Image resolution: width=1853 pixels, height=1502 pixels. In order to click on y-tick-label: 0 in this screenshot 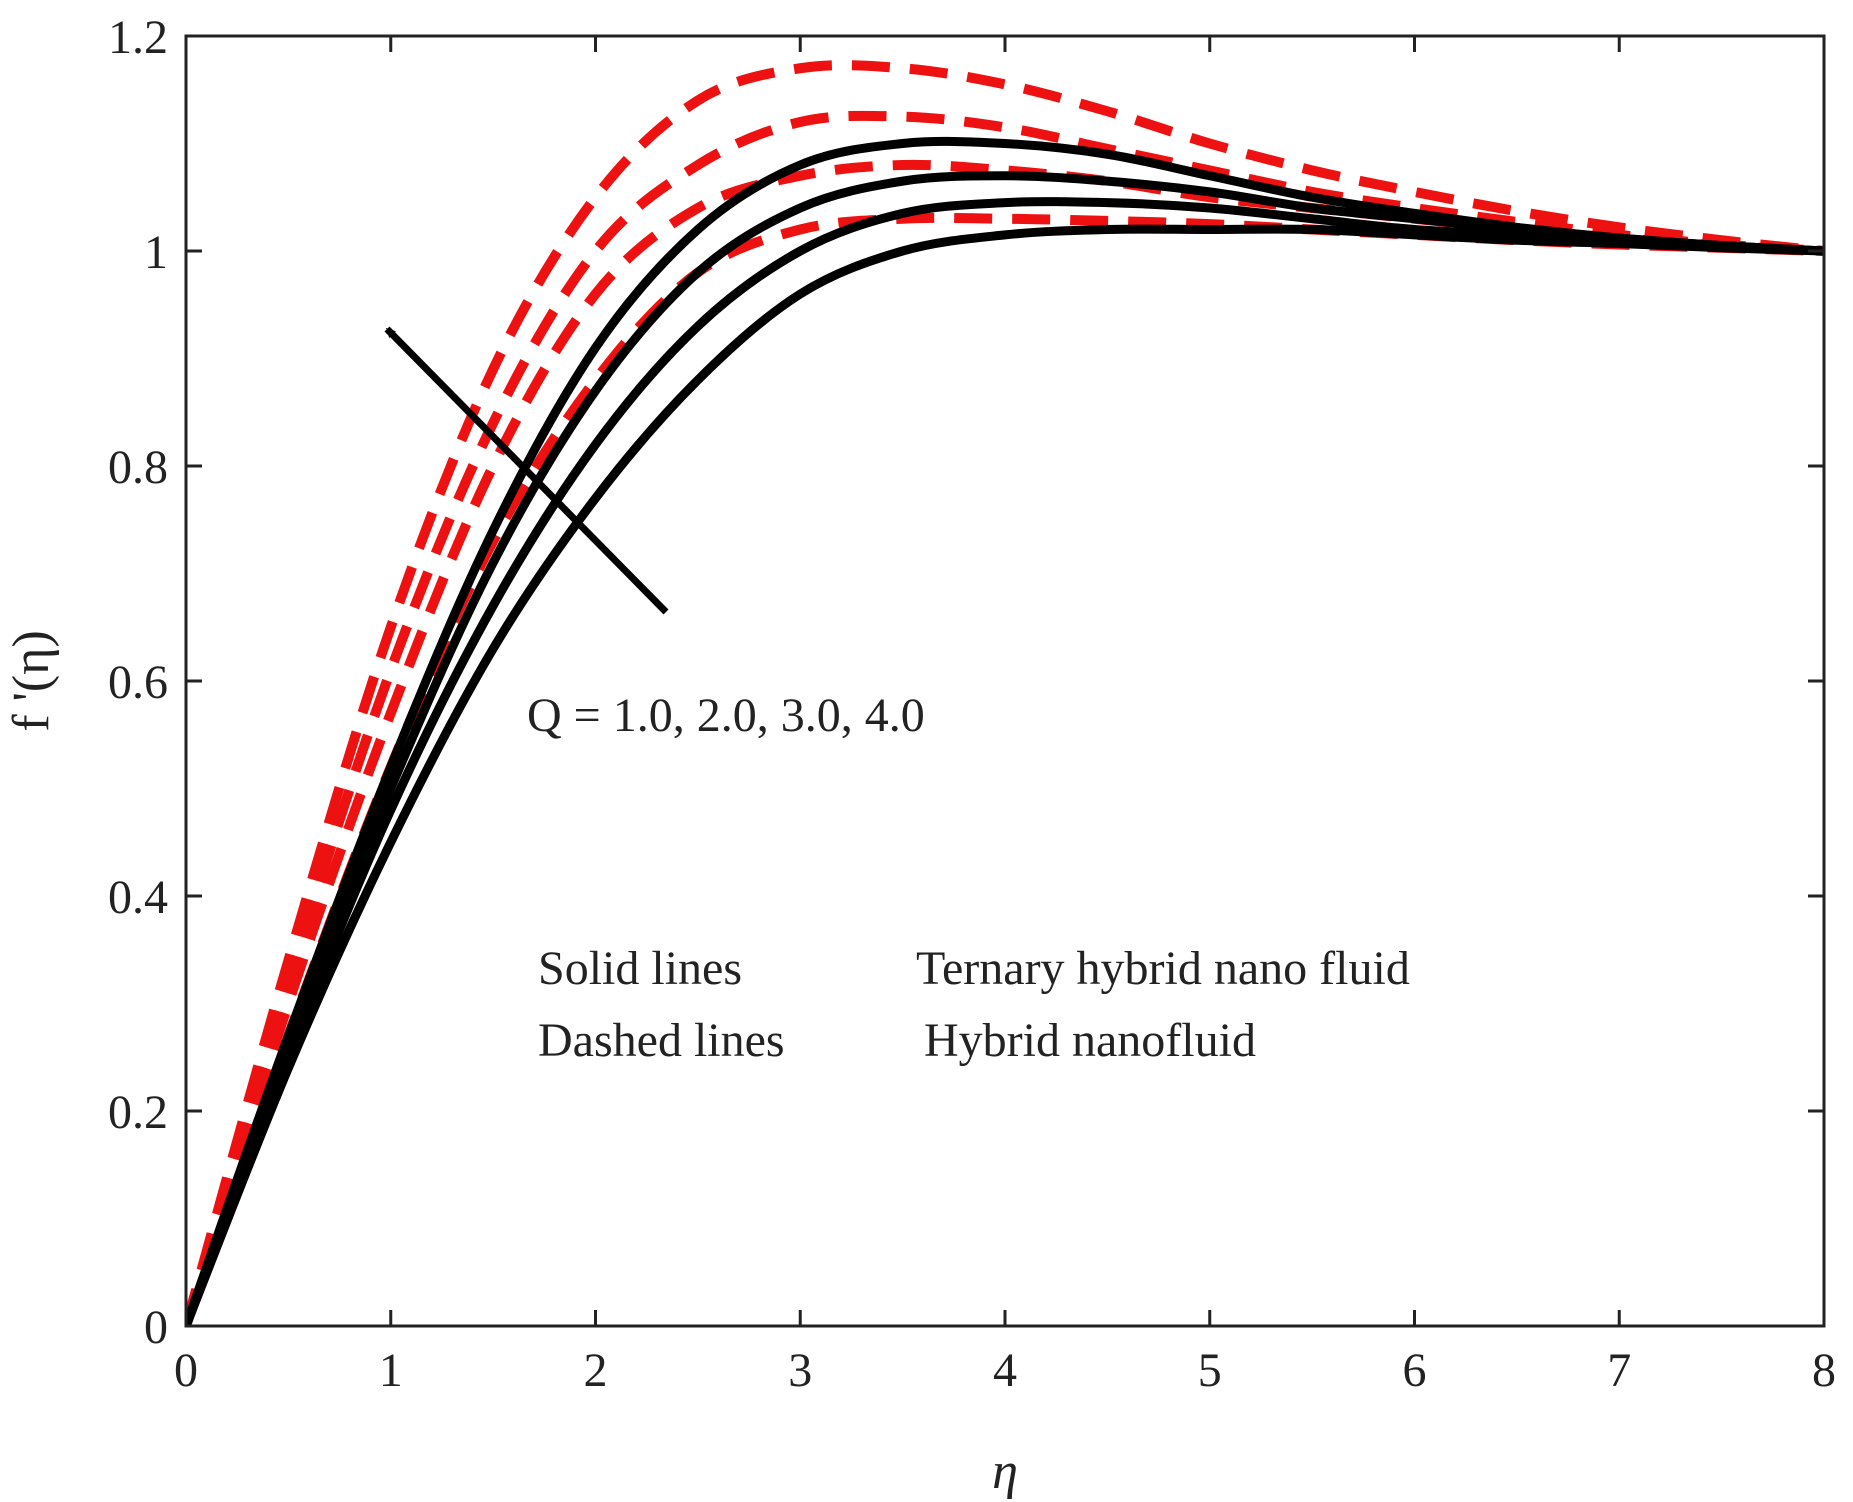, I will do `click(156, 1327)`.